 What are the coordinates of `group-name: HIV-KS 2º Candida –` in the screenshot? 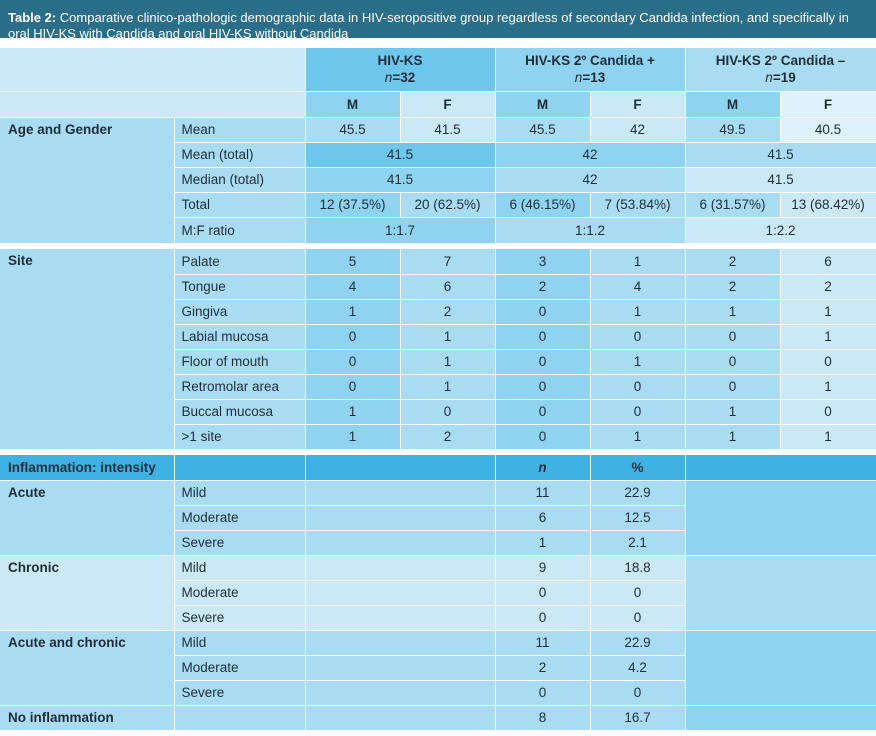 It's located at (780, 61).